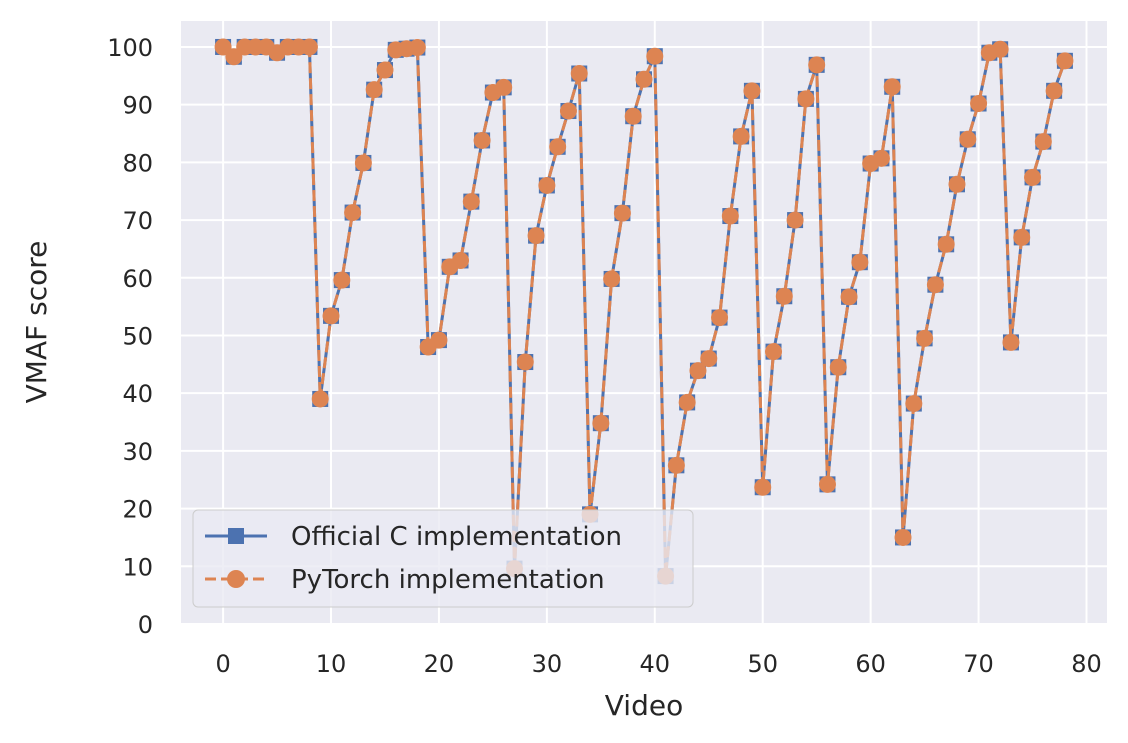 The width and height of the screenshot is (1128, 743). I want to click on x-tick-label: 30, so click(547, 664).